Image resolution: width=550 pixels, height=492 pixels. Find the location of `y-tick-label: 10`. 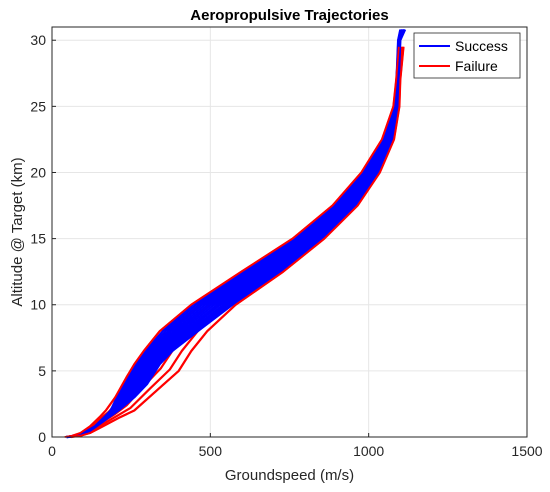

y-tick-label: 10 is located at coordinates (38, 305).